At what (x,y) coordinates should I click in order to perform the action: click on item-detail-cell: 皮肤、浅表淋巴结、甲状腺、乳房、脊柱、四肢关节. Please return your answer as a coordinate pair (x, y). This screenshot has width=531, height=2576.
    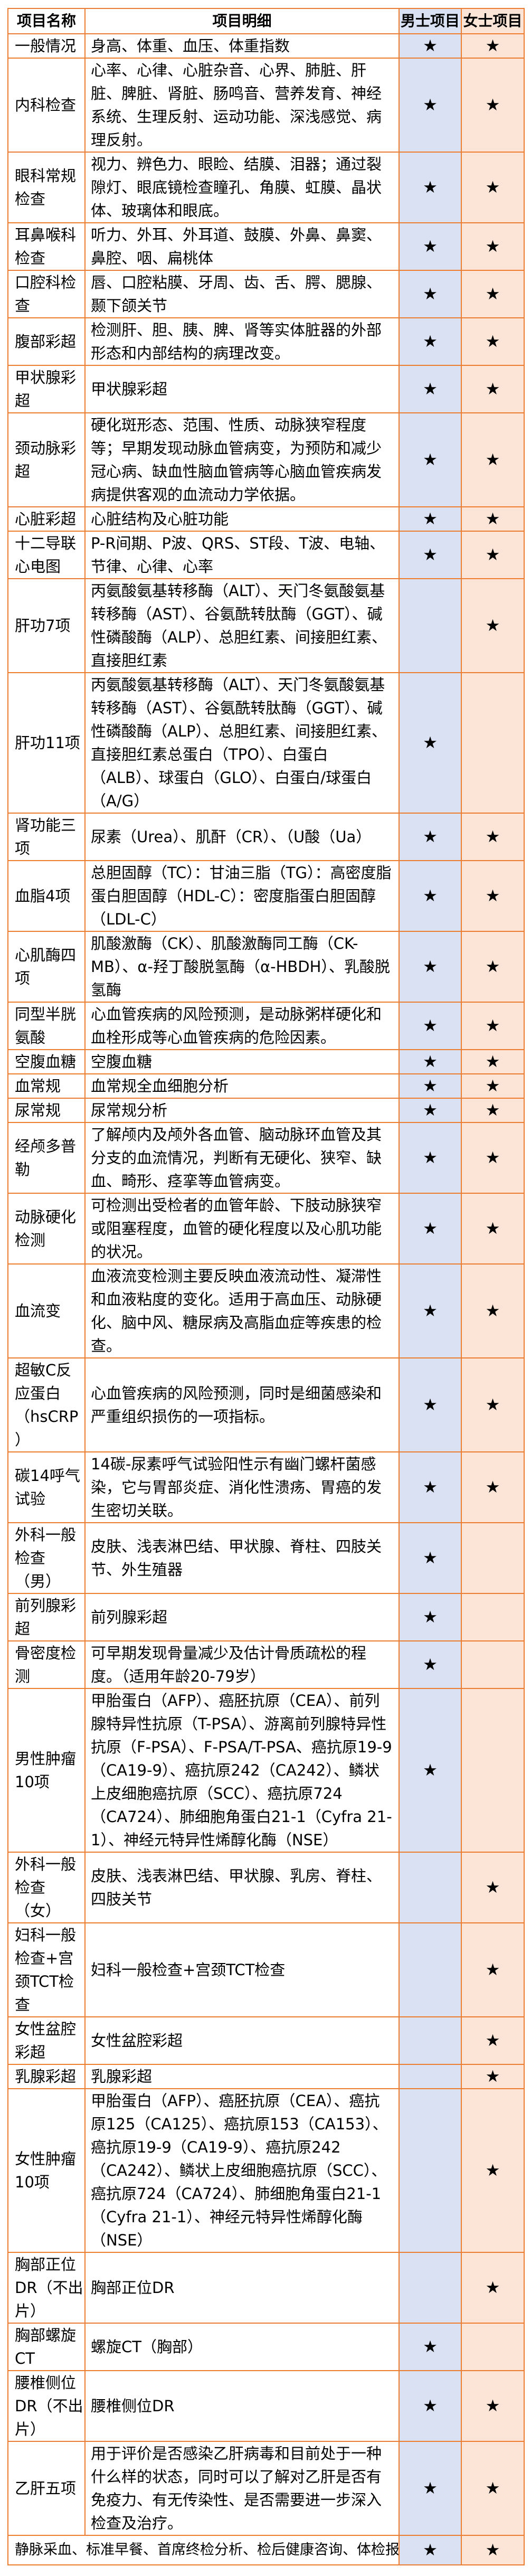
    Looking at the image, I should click on (242, 1887).